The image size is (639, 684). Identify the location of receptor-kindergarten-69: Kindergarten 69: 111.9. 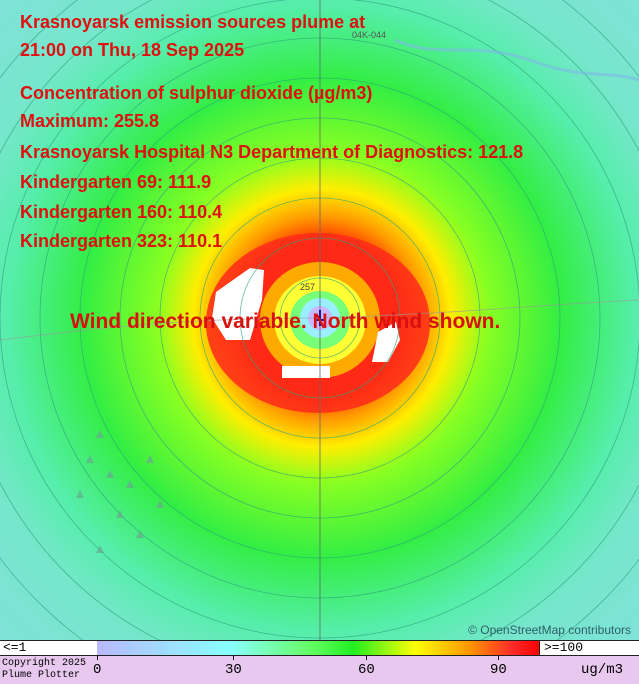
(116, 182).